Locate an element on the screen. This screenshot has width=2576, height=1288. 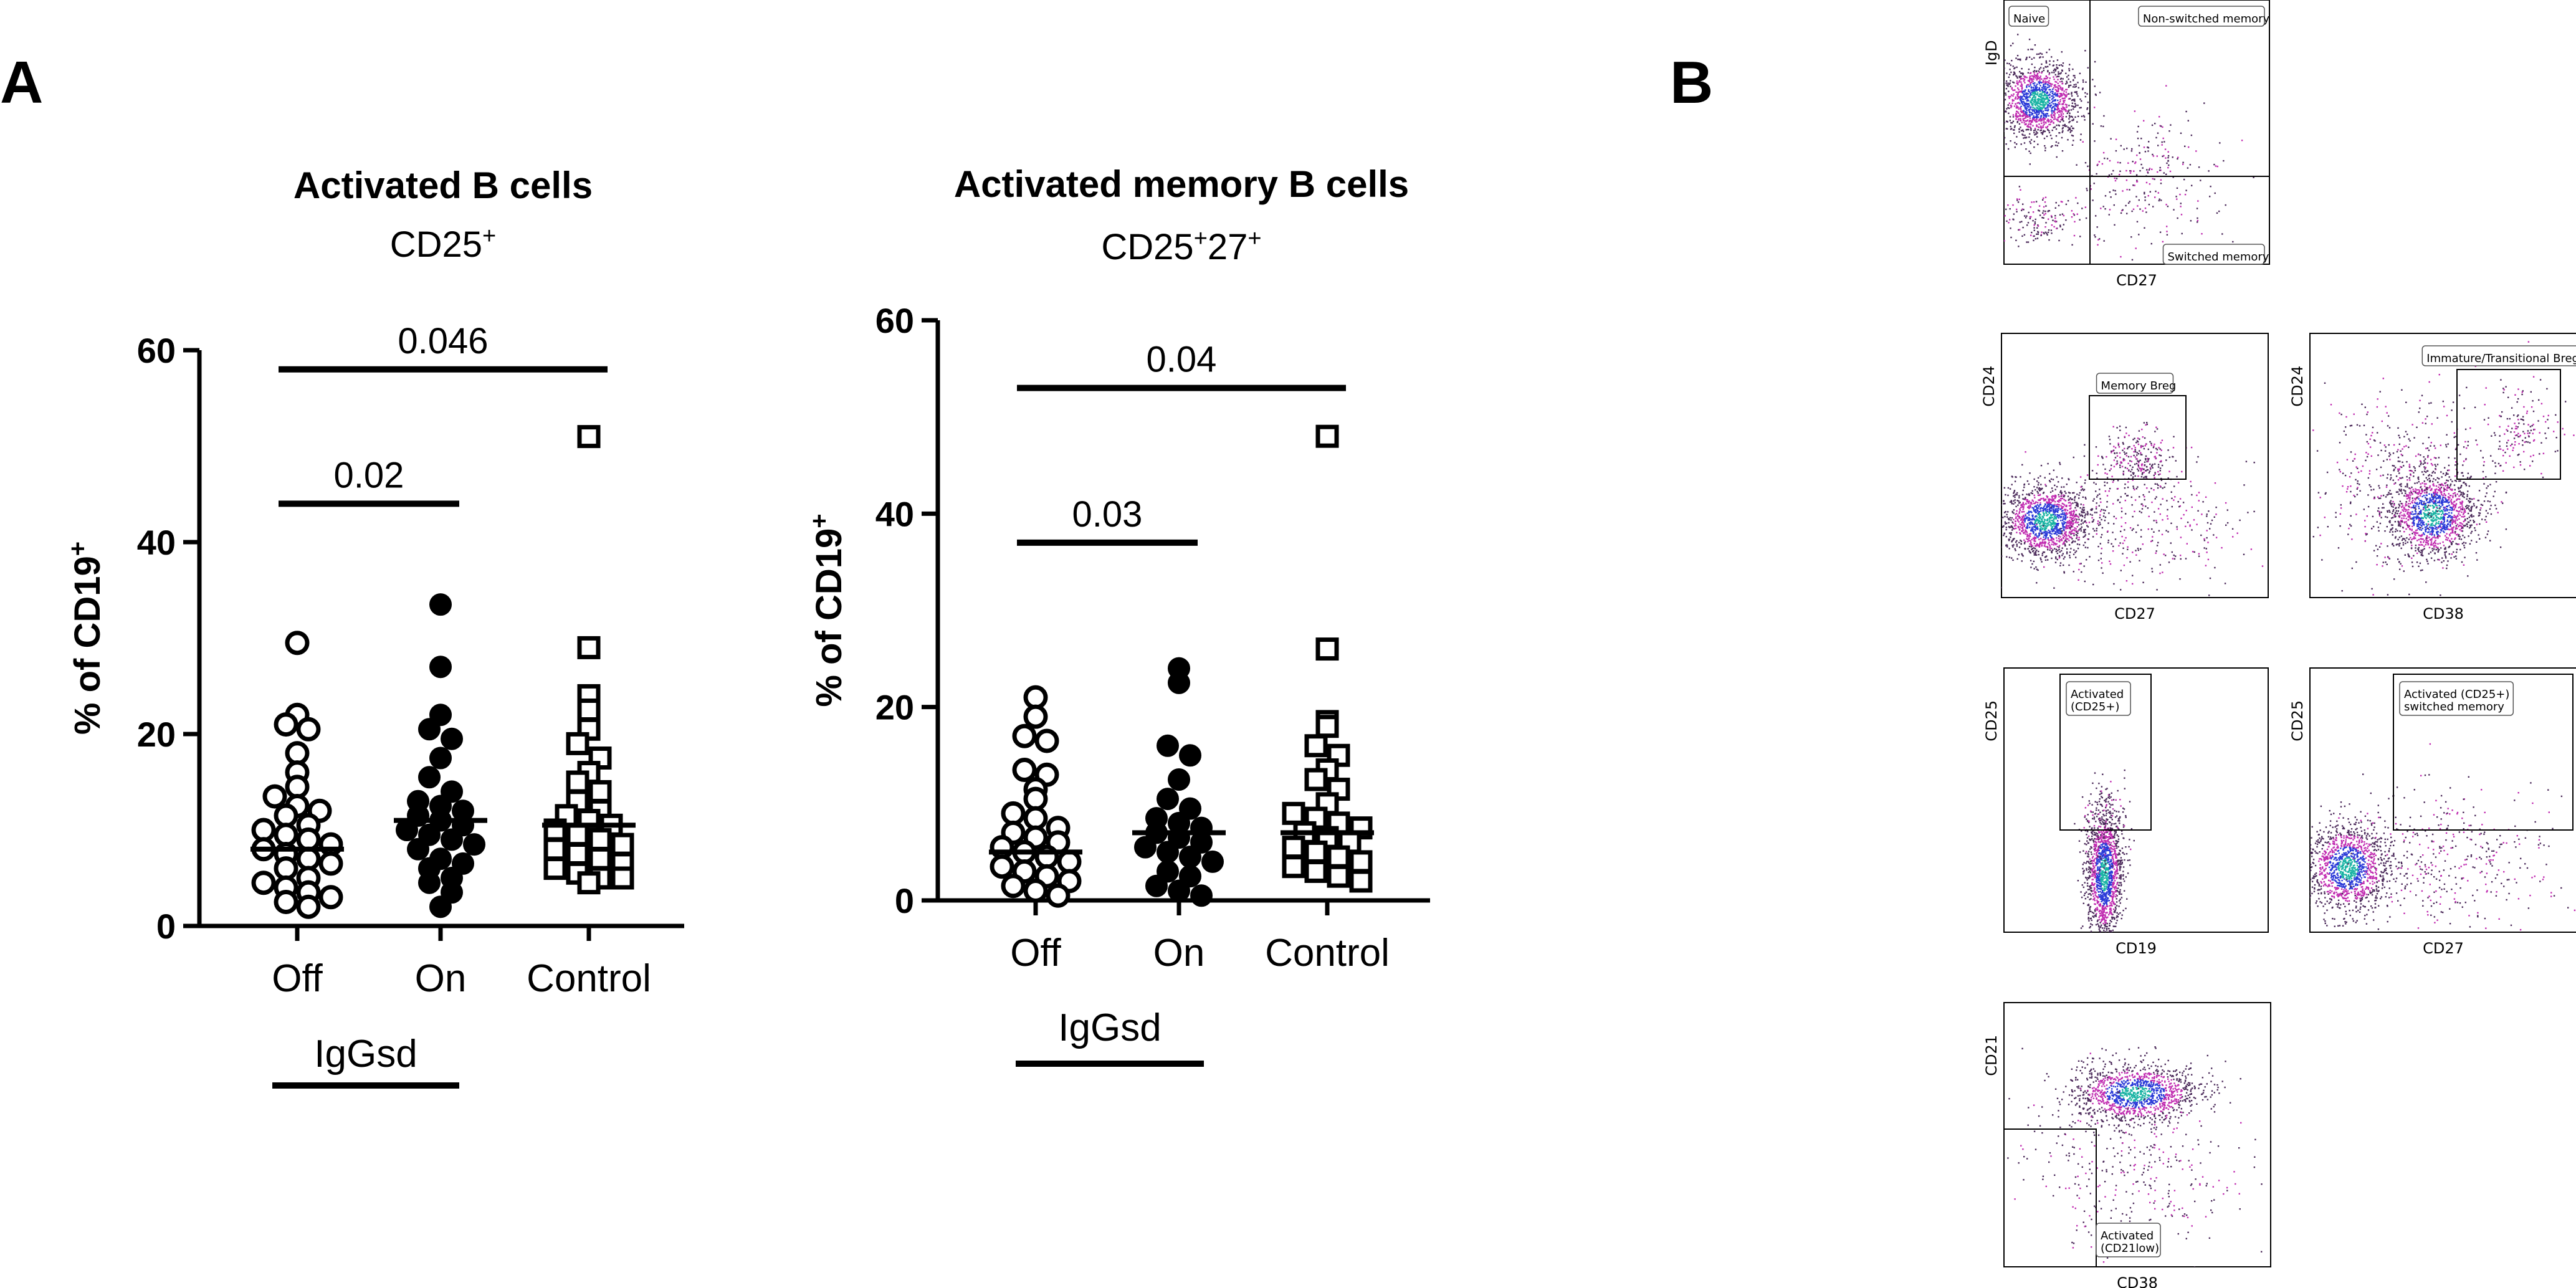
x-tick-label: On is located at coordinates (1179, 954).